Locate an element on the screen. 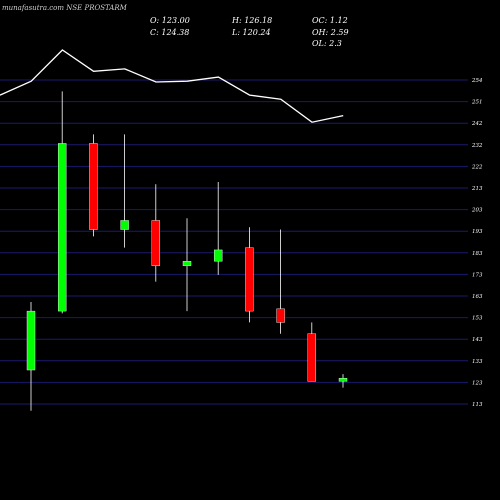 The height and width of the screenshot is (500, 500). ol-label: OL: 2.3 is located at coordinates (327, 43).